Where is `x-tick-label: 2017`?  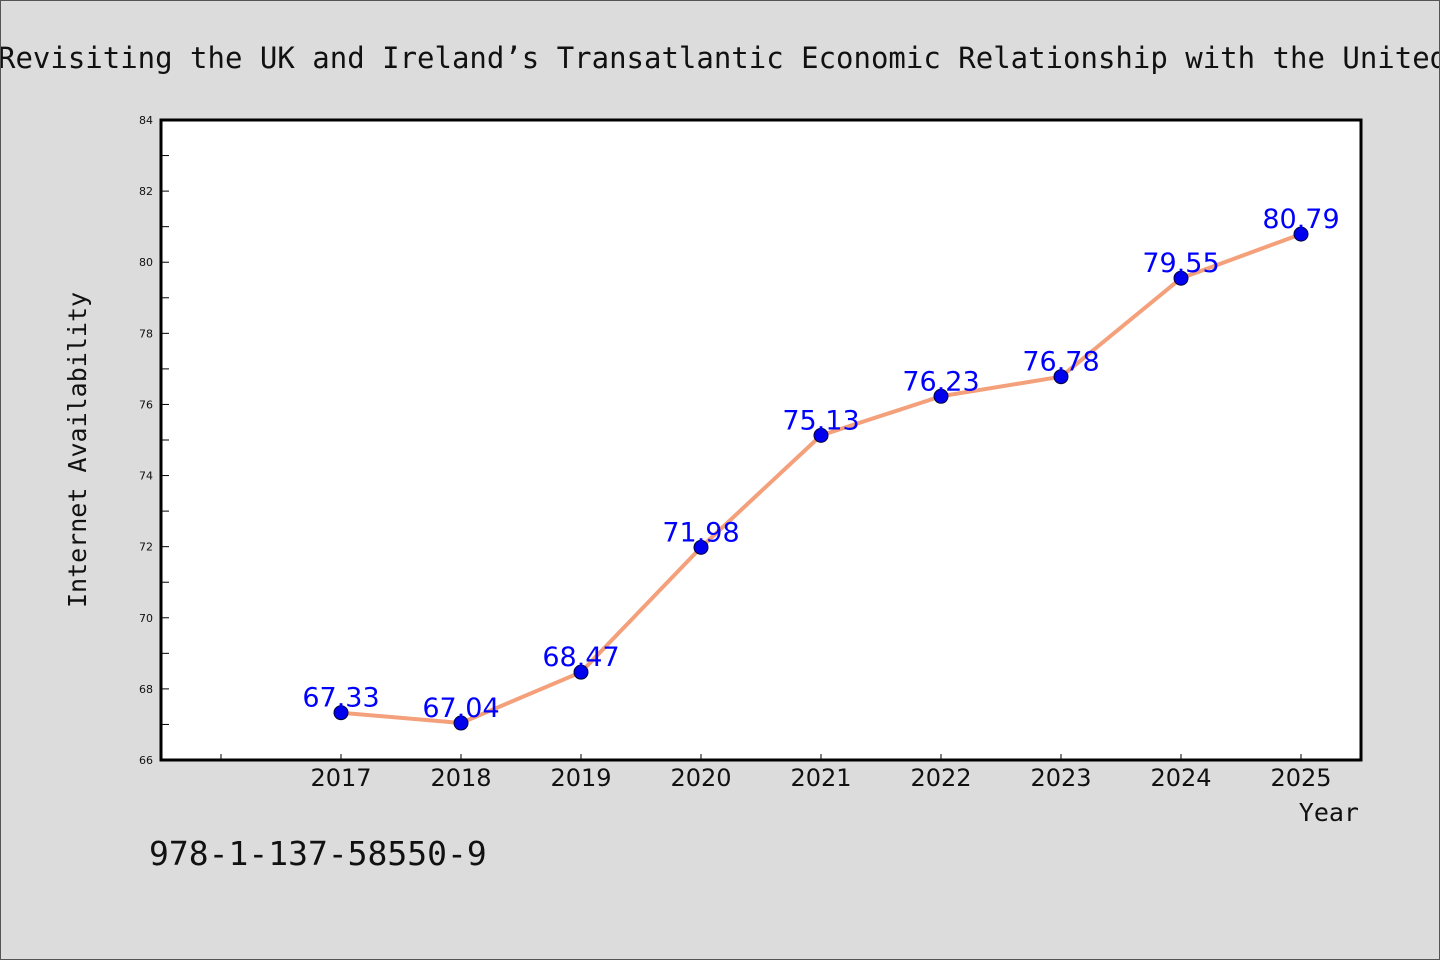
x-tick-label: 2017 is located at coordinates (340, 778).